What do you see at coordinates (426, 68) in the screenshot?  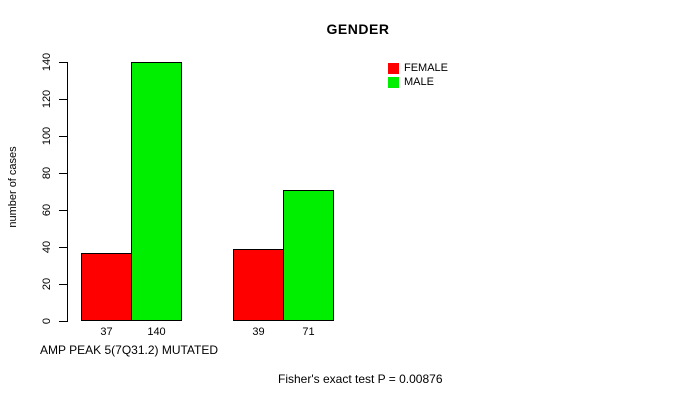 I see `legend-label-female: FEMALE` at bounding box center [426, 68].